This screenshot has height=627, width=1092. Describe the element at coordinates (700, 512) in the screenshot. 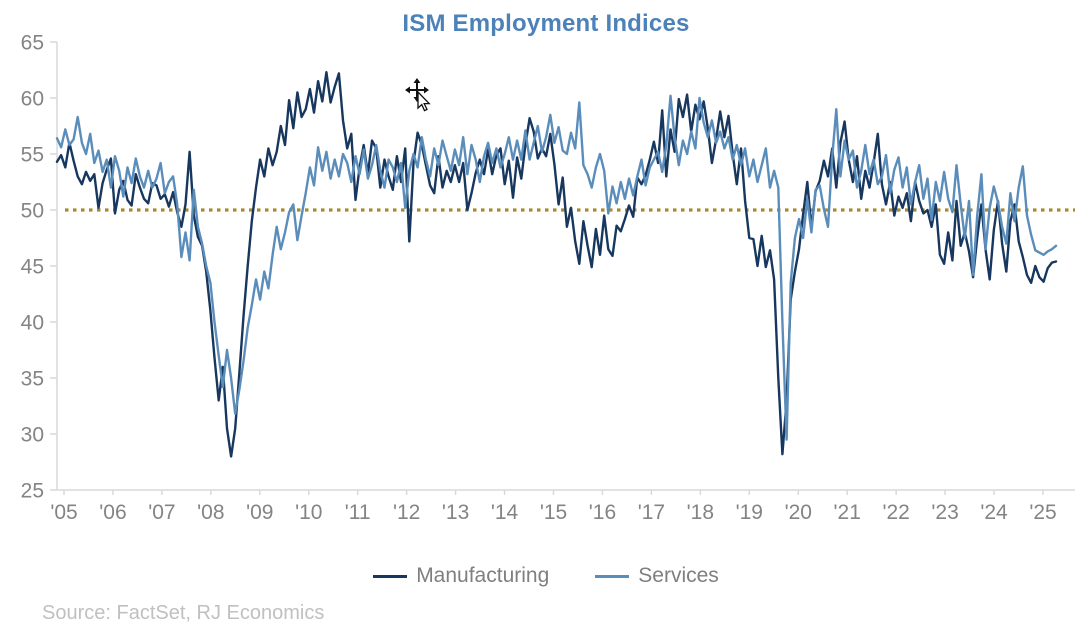

I see `x-axis-label: '18` at that location.